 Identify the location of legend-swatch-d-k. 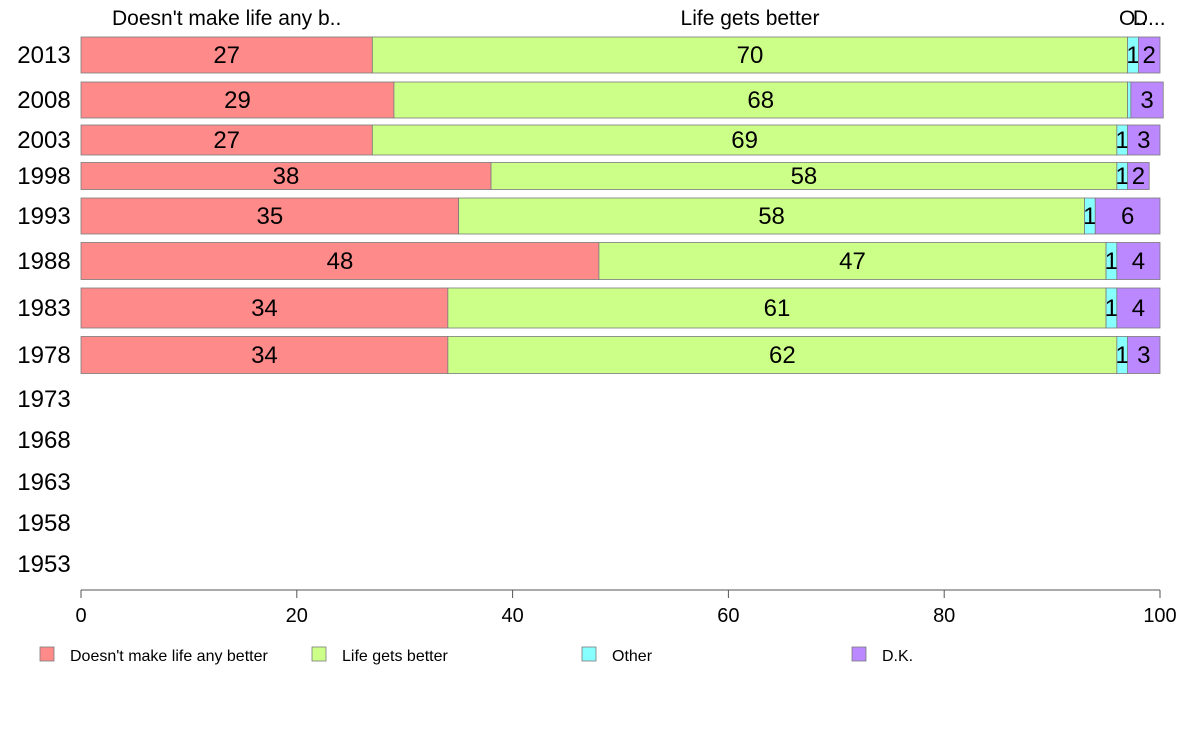
(859, 654).